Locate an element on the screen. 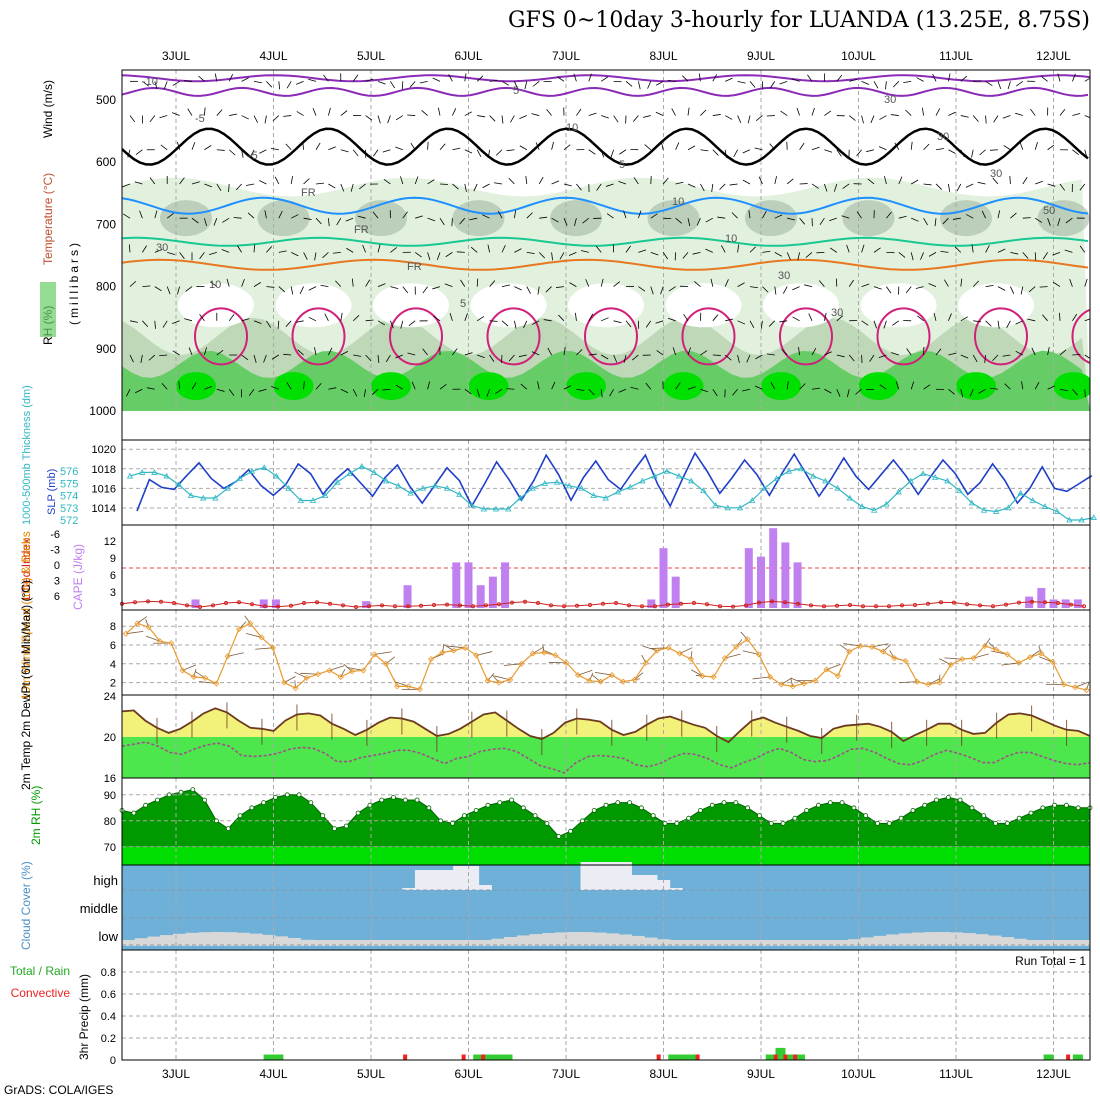 This screenshot has height=1100, width=1100. thickness-tick-label: 572 is located at coordinates (69, 521).